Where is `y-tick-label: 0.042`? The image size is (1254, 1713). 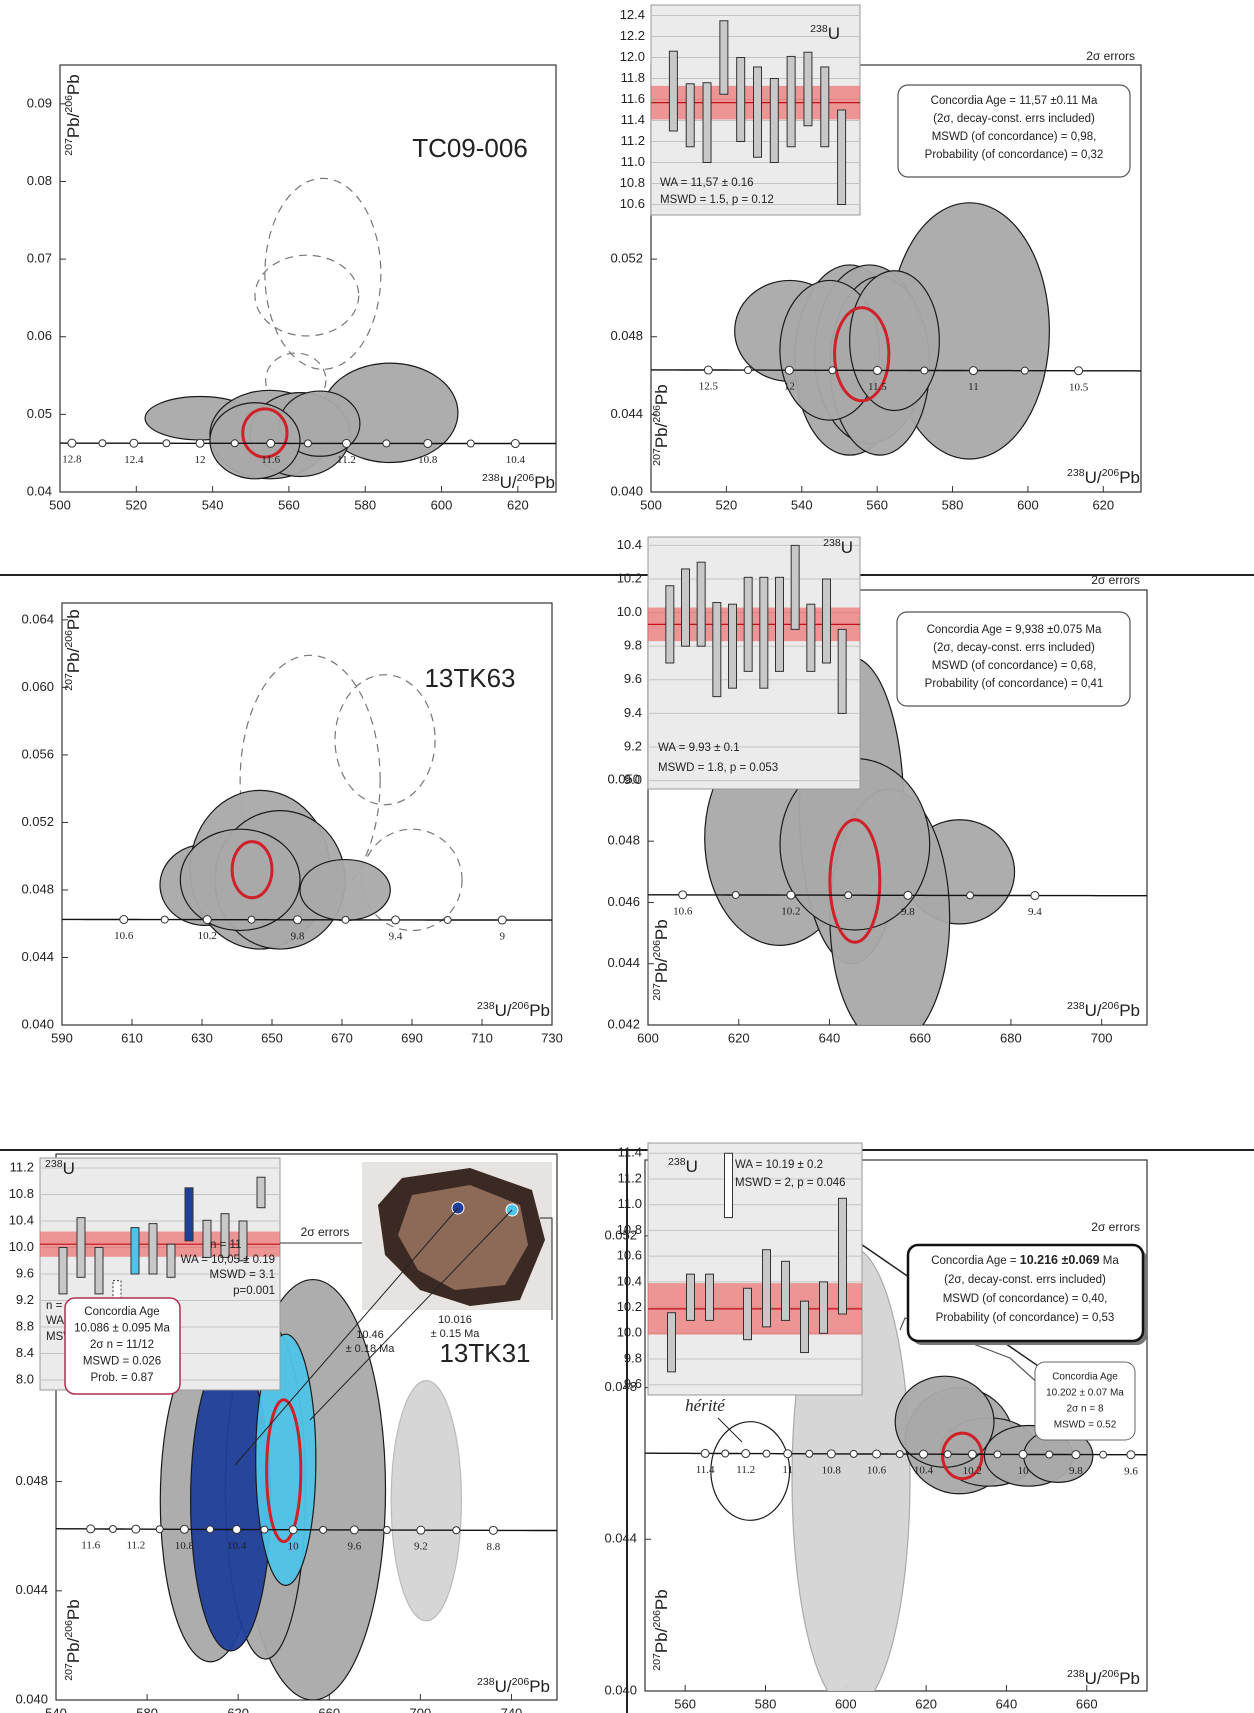
y-tick-label: 0.042 is located at coordinates (623, 1023).